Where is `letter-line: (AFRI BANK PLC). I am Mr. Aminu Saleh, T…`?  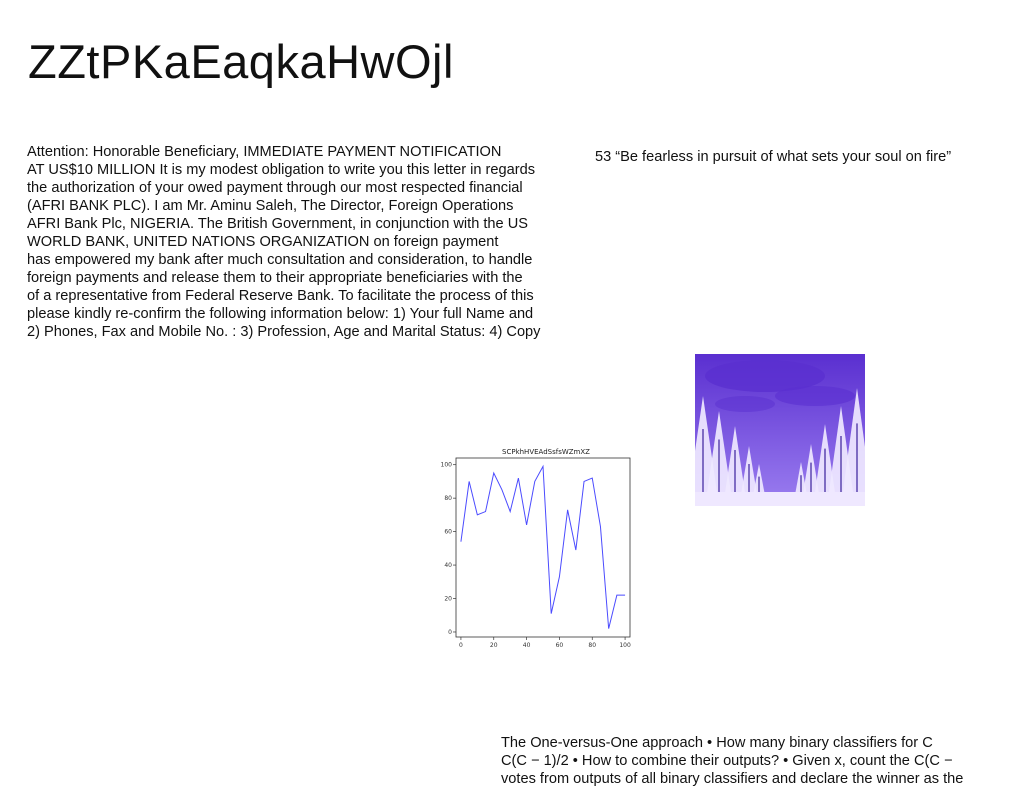
letter-line: (AFRI BANK PLC). I am Mr. Aminu Saleh, T… is located at coordinates (270, 206).